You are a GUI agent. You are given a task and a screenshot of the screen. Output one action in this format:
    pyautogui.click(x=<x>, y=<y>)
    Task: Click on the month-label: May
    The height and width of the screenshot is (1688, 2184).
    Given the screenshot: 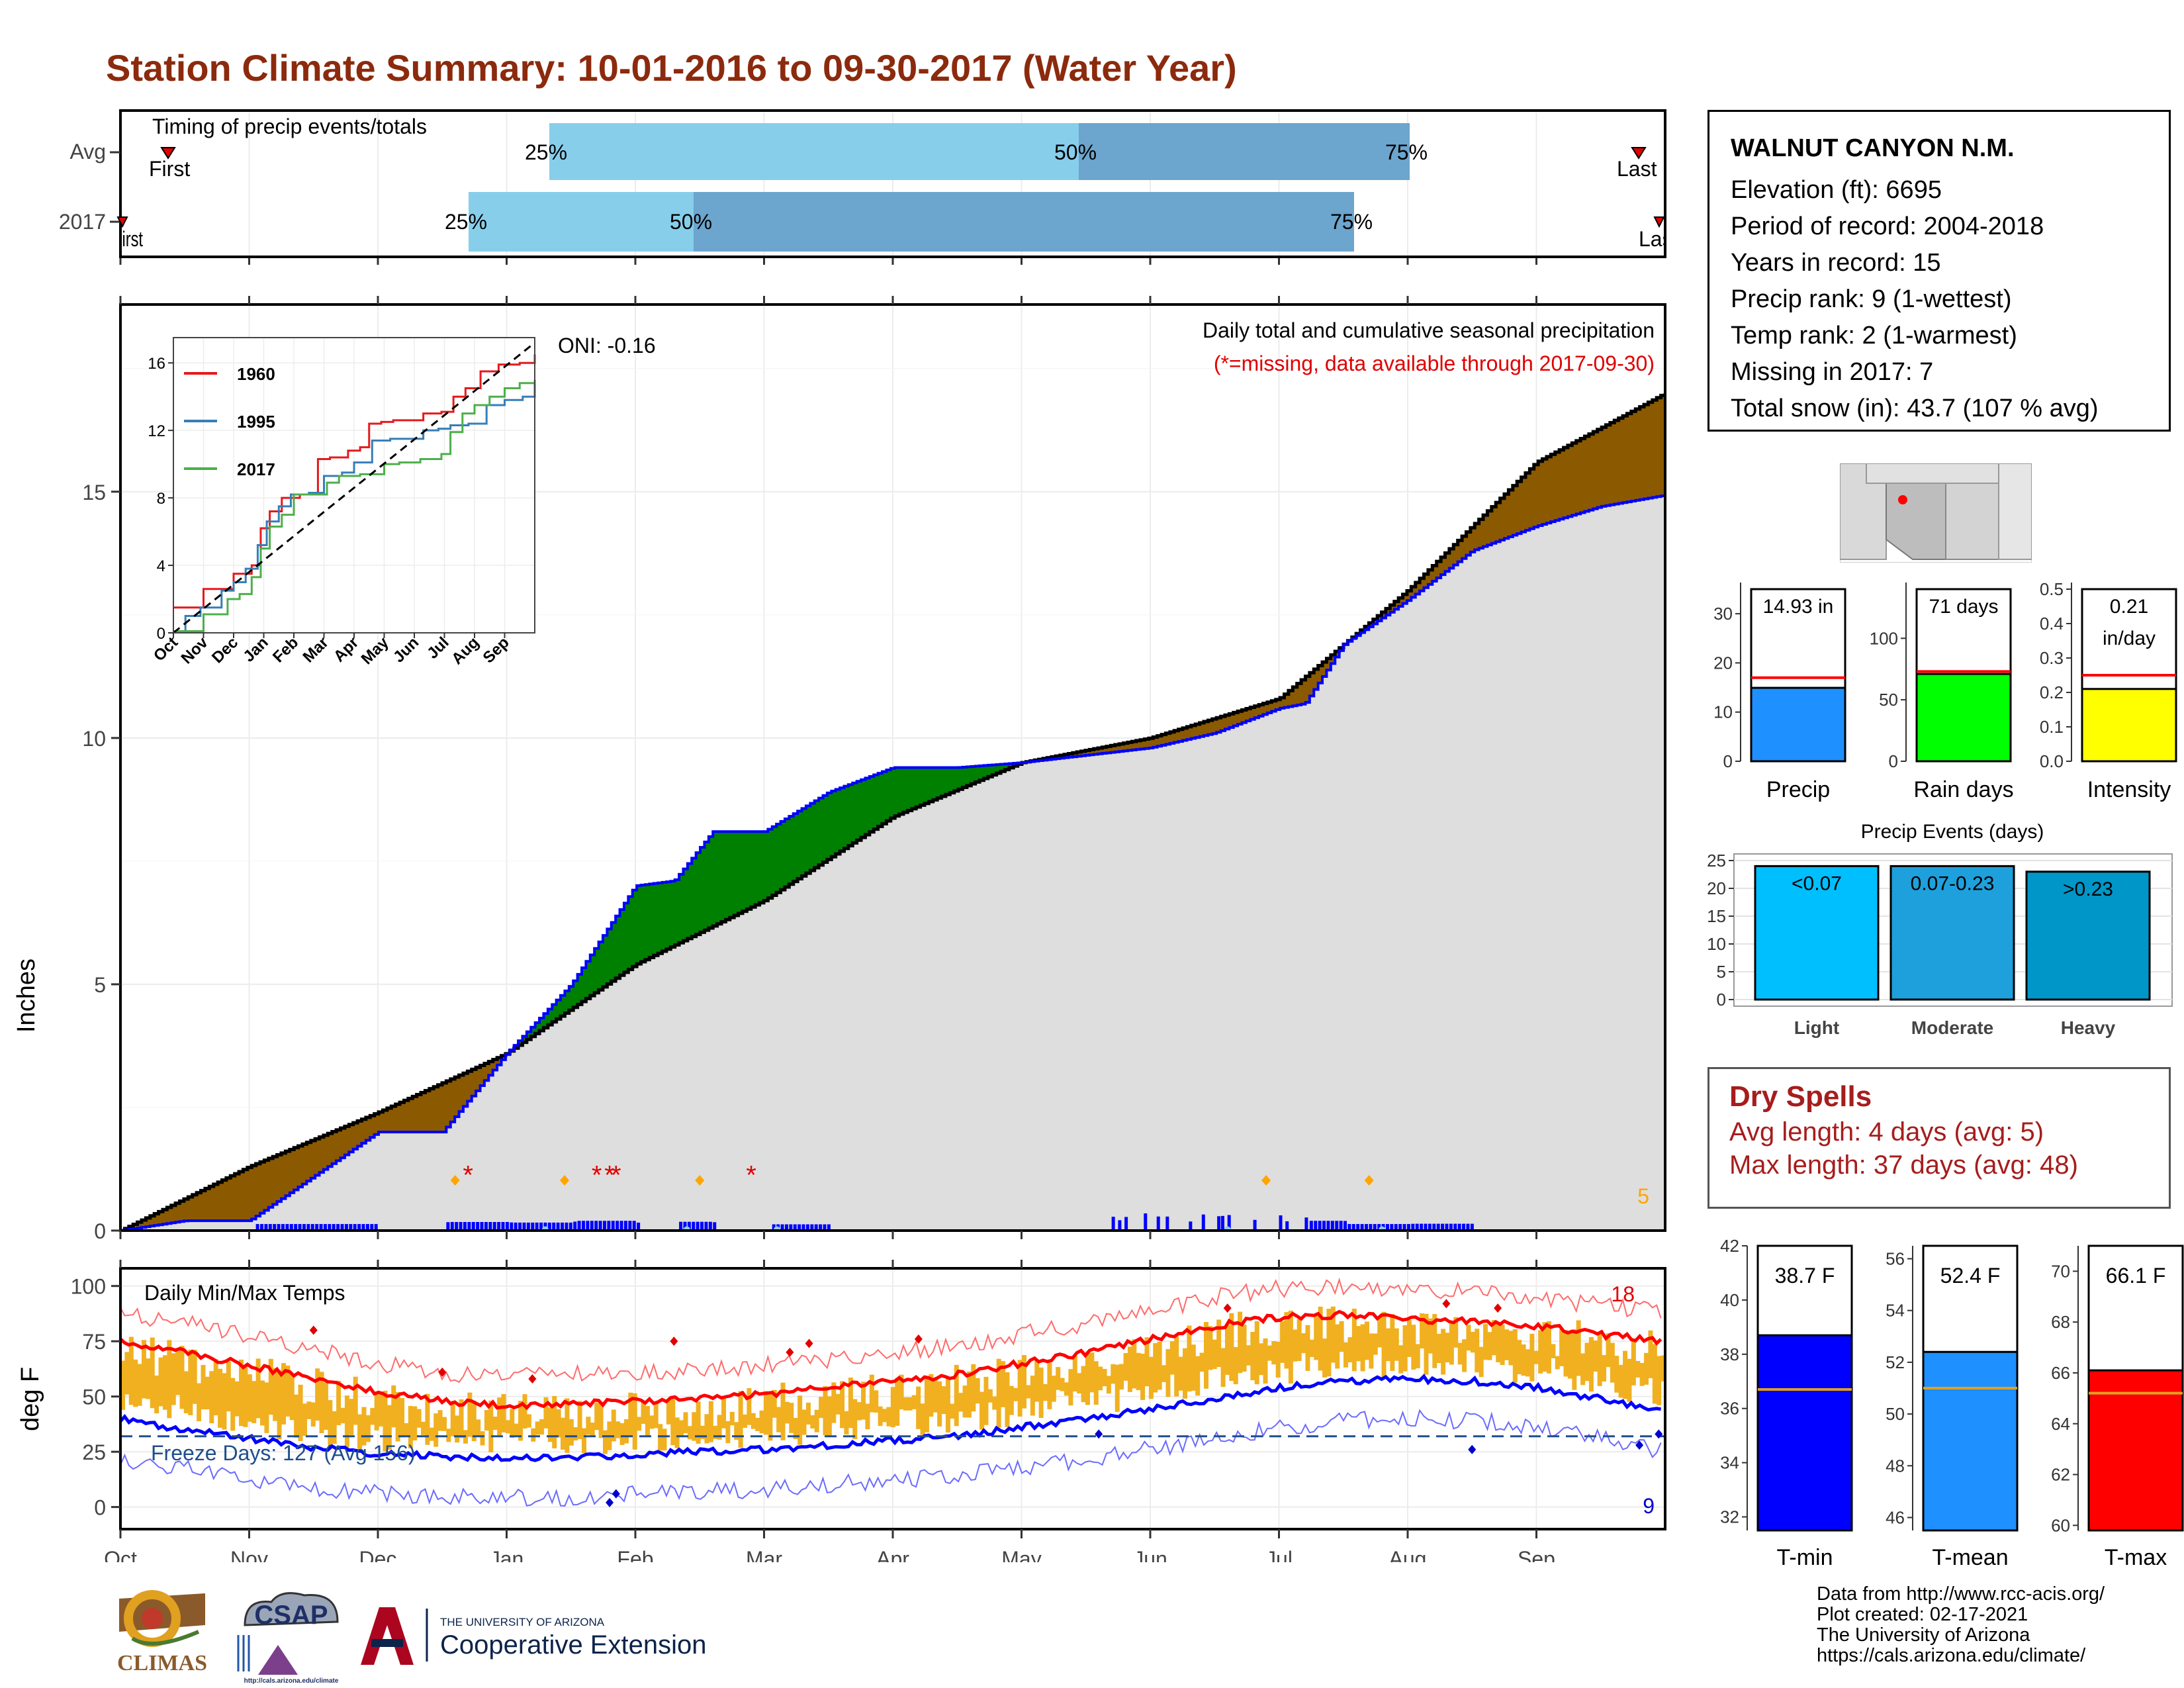 What is the action you would take?
    pyautogui.click(x=1021, y=1554)
    